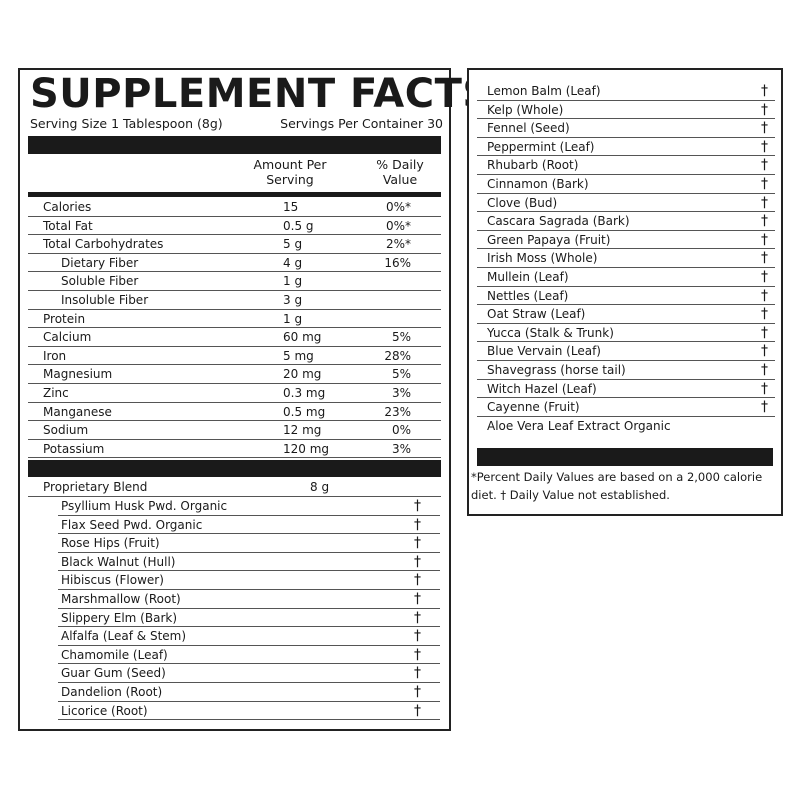  Describe the element at coordinates (234, 319) in the screenshot. I see `nutrient-row: Protein 1 g` at that location.